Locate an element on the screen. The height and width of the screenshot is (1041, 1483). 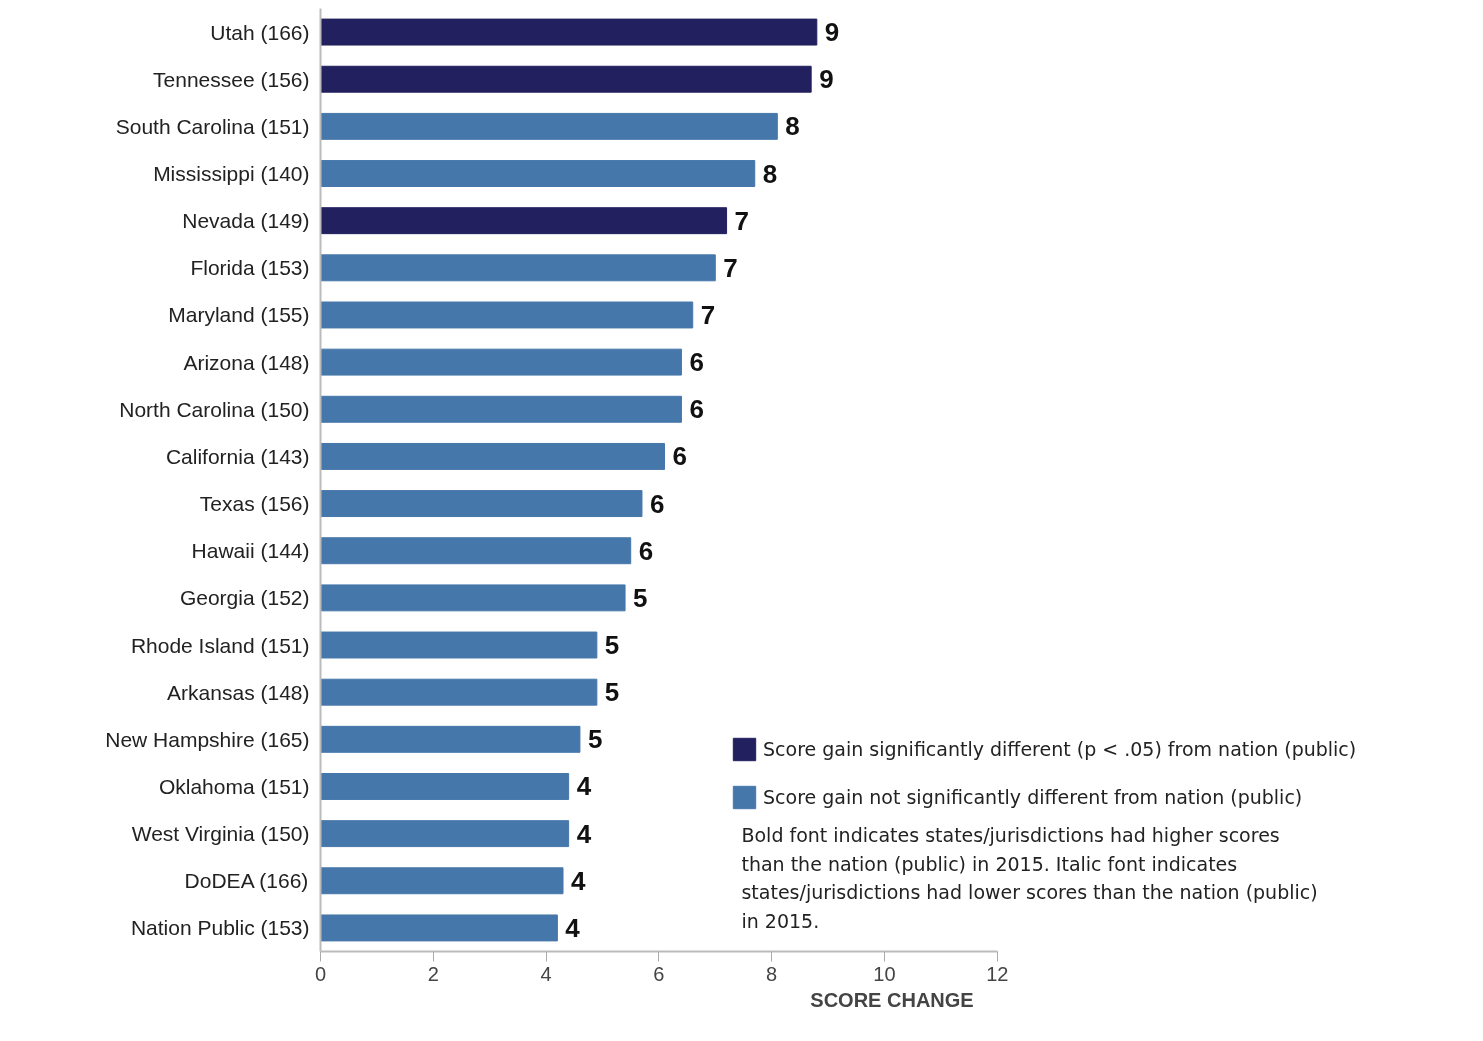
y-tick-label: Texas (156) is located at coordinates (254, 504).